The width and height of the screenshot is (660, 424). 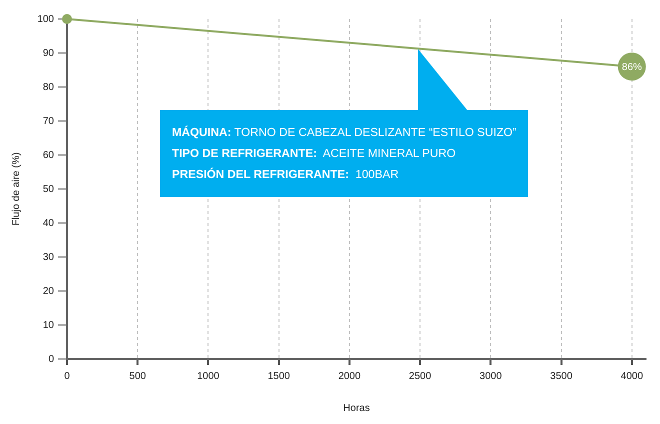 I want to click on x-tick-label: 2000, so click(x=349, y=376).